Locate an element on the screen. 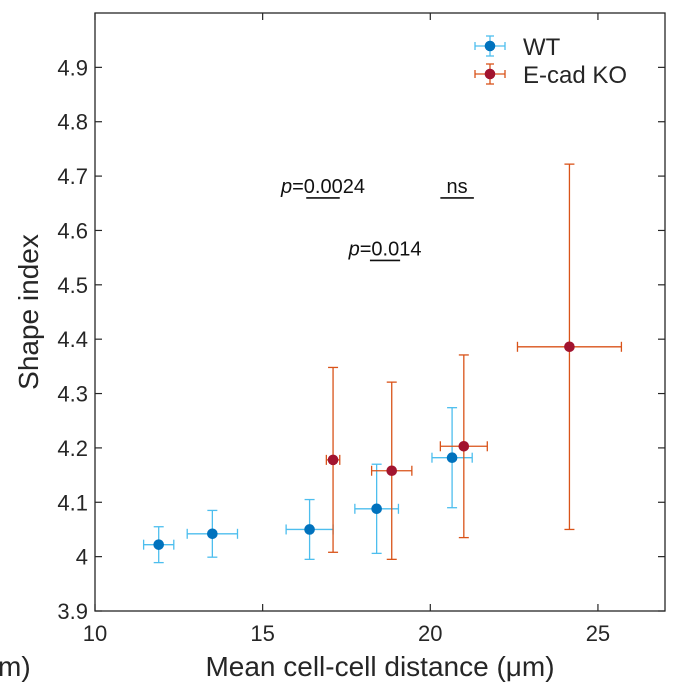 The width and height of the screenshot is (675, 685). x-tick-label: 15 is located at coordinates (262, 633).